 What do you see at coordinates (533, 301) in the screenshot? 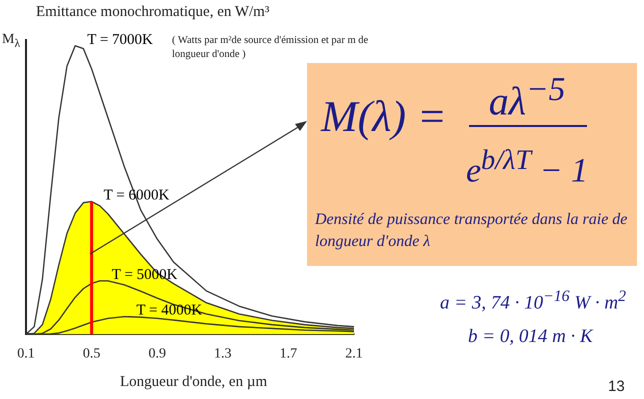
I see `text: a = 3, 74 · 10$^{−16}$ W · m$^{2}$` at bounding box center [533, 301].